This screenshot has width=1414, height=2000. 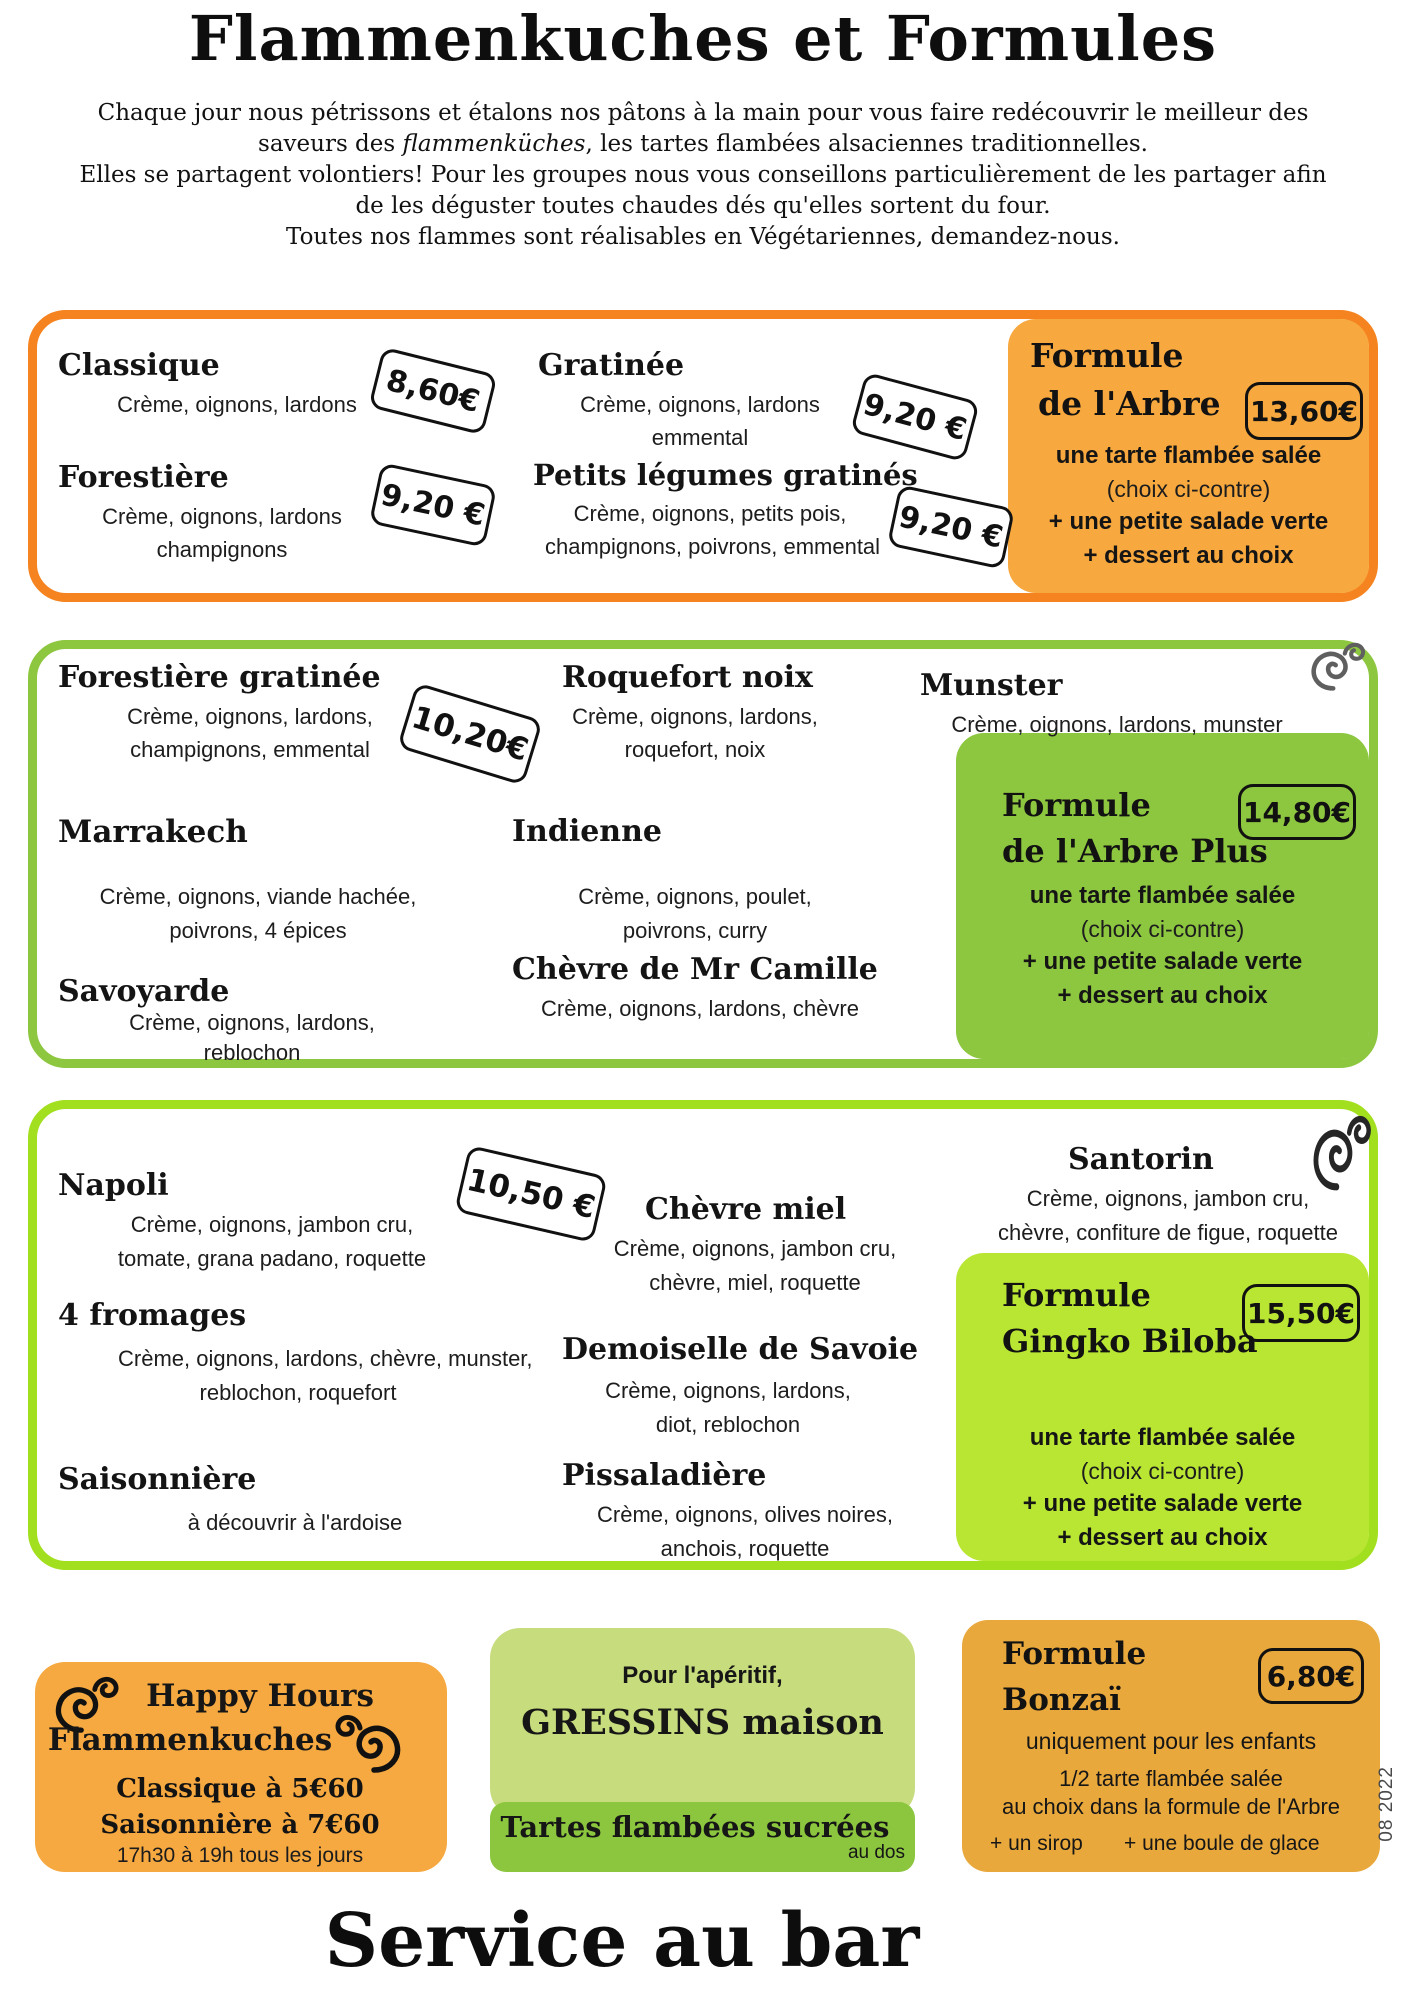 I want to click on dish-savoyarde-desc2: reblochon, so click(x=252, y=1052).